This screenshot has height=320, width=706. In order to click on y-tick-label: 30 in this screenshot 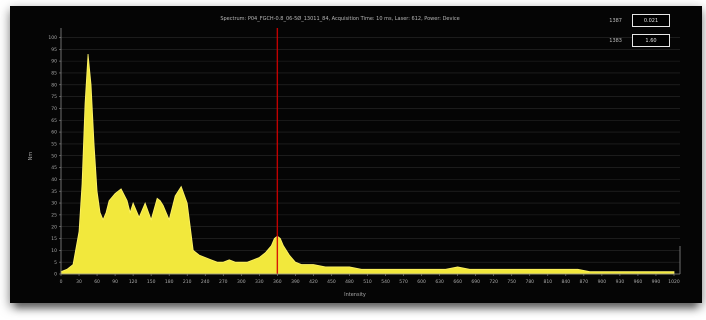, I will do `click(54, 204)`.